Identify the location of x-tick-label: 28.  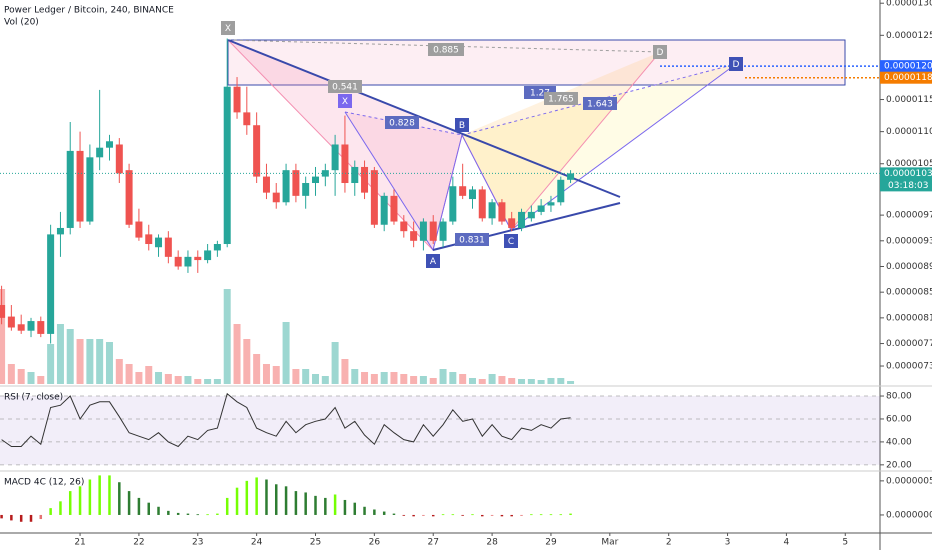
(492, 543).